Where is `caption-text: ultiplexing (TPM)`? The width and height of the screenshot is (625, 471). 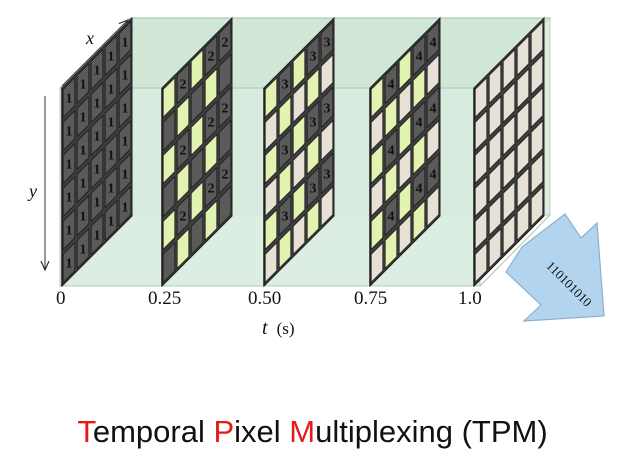 caption-text: ultiplexing (TPM) is located at coordinates (431, 431).